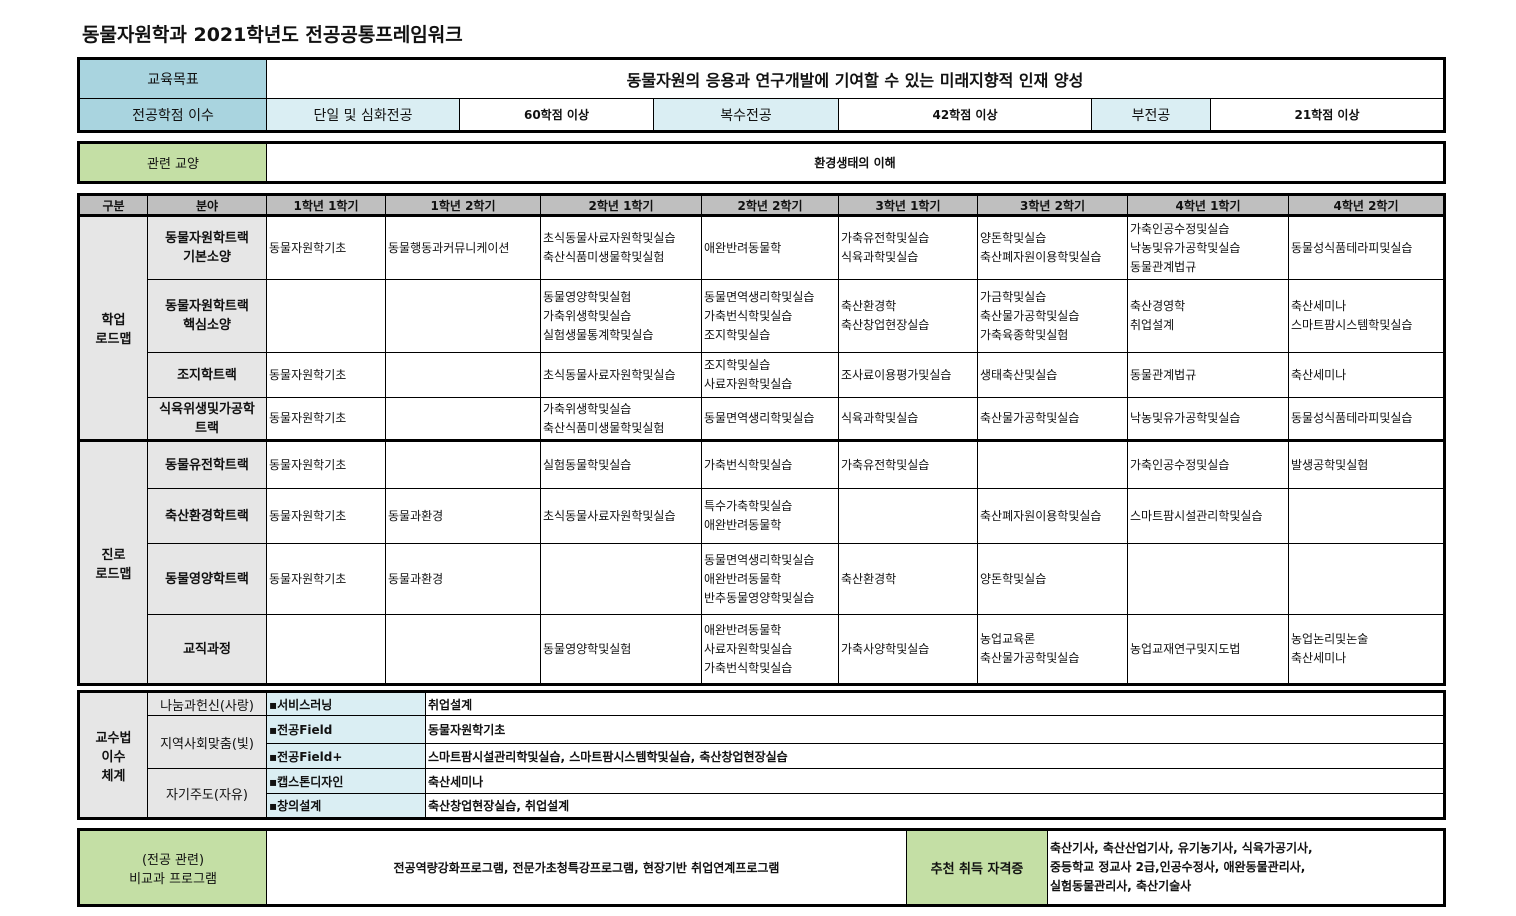  What do you see at coordinates (1185, 418) in the screenshot?
I see `course-name: 낙농및유가공학및실습` at bounding box center [1185, 418].